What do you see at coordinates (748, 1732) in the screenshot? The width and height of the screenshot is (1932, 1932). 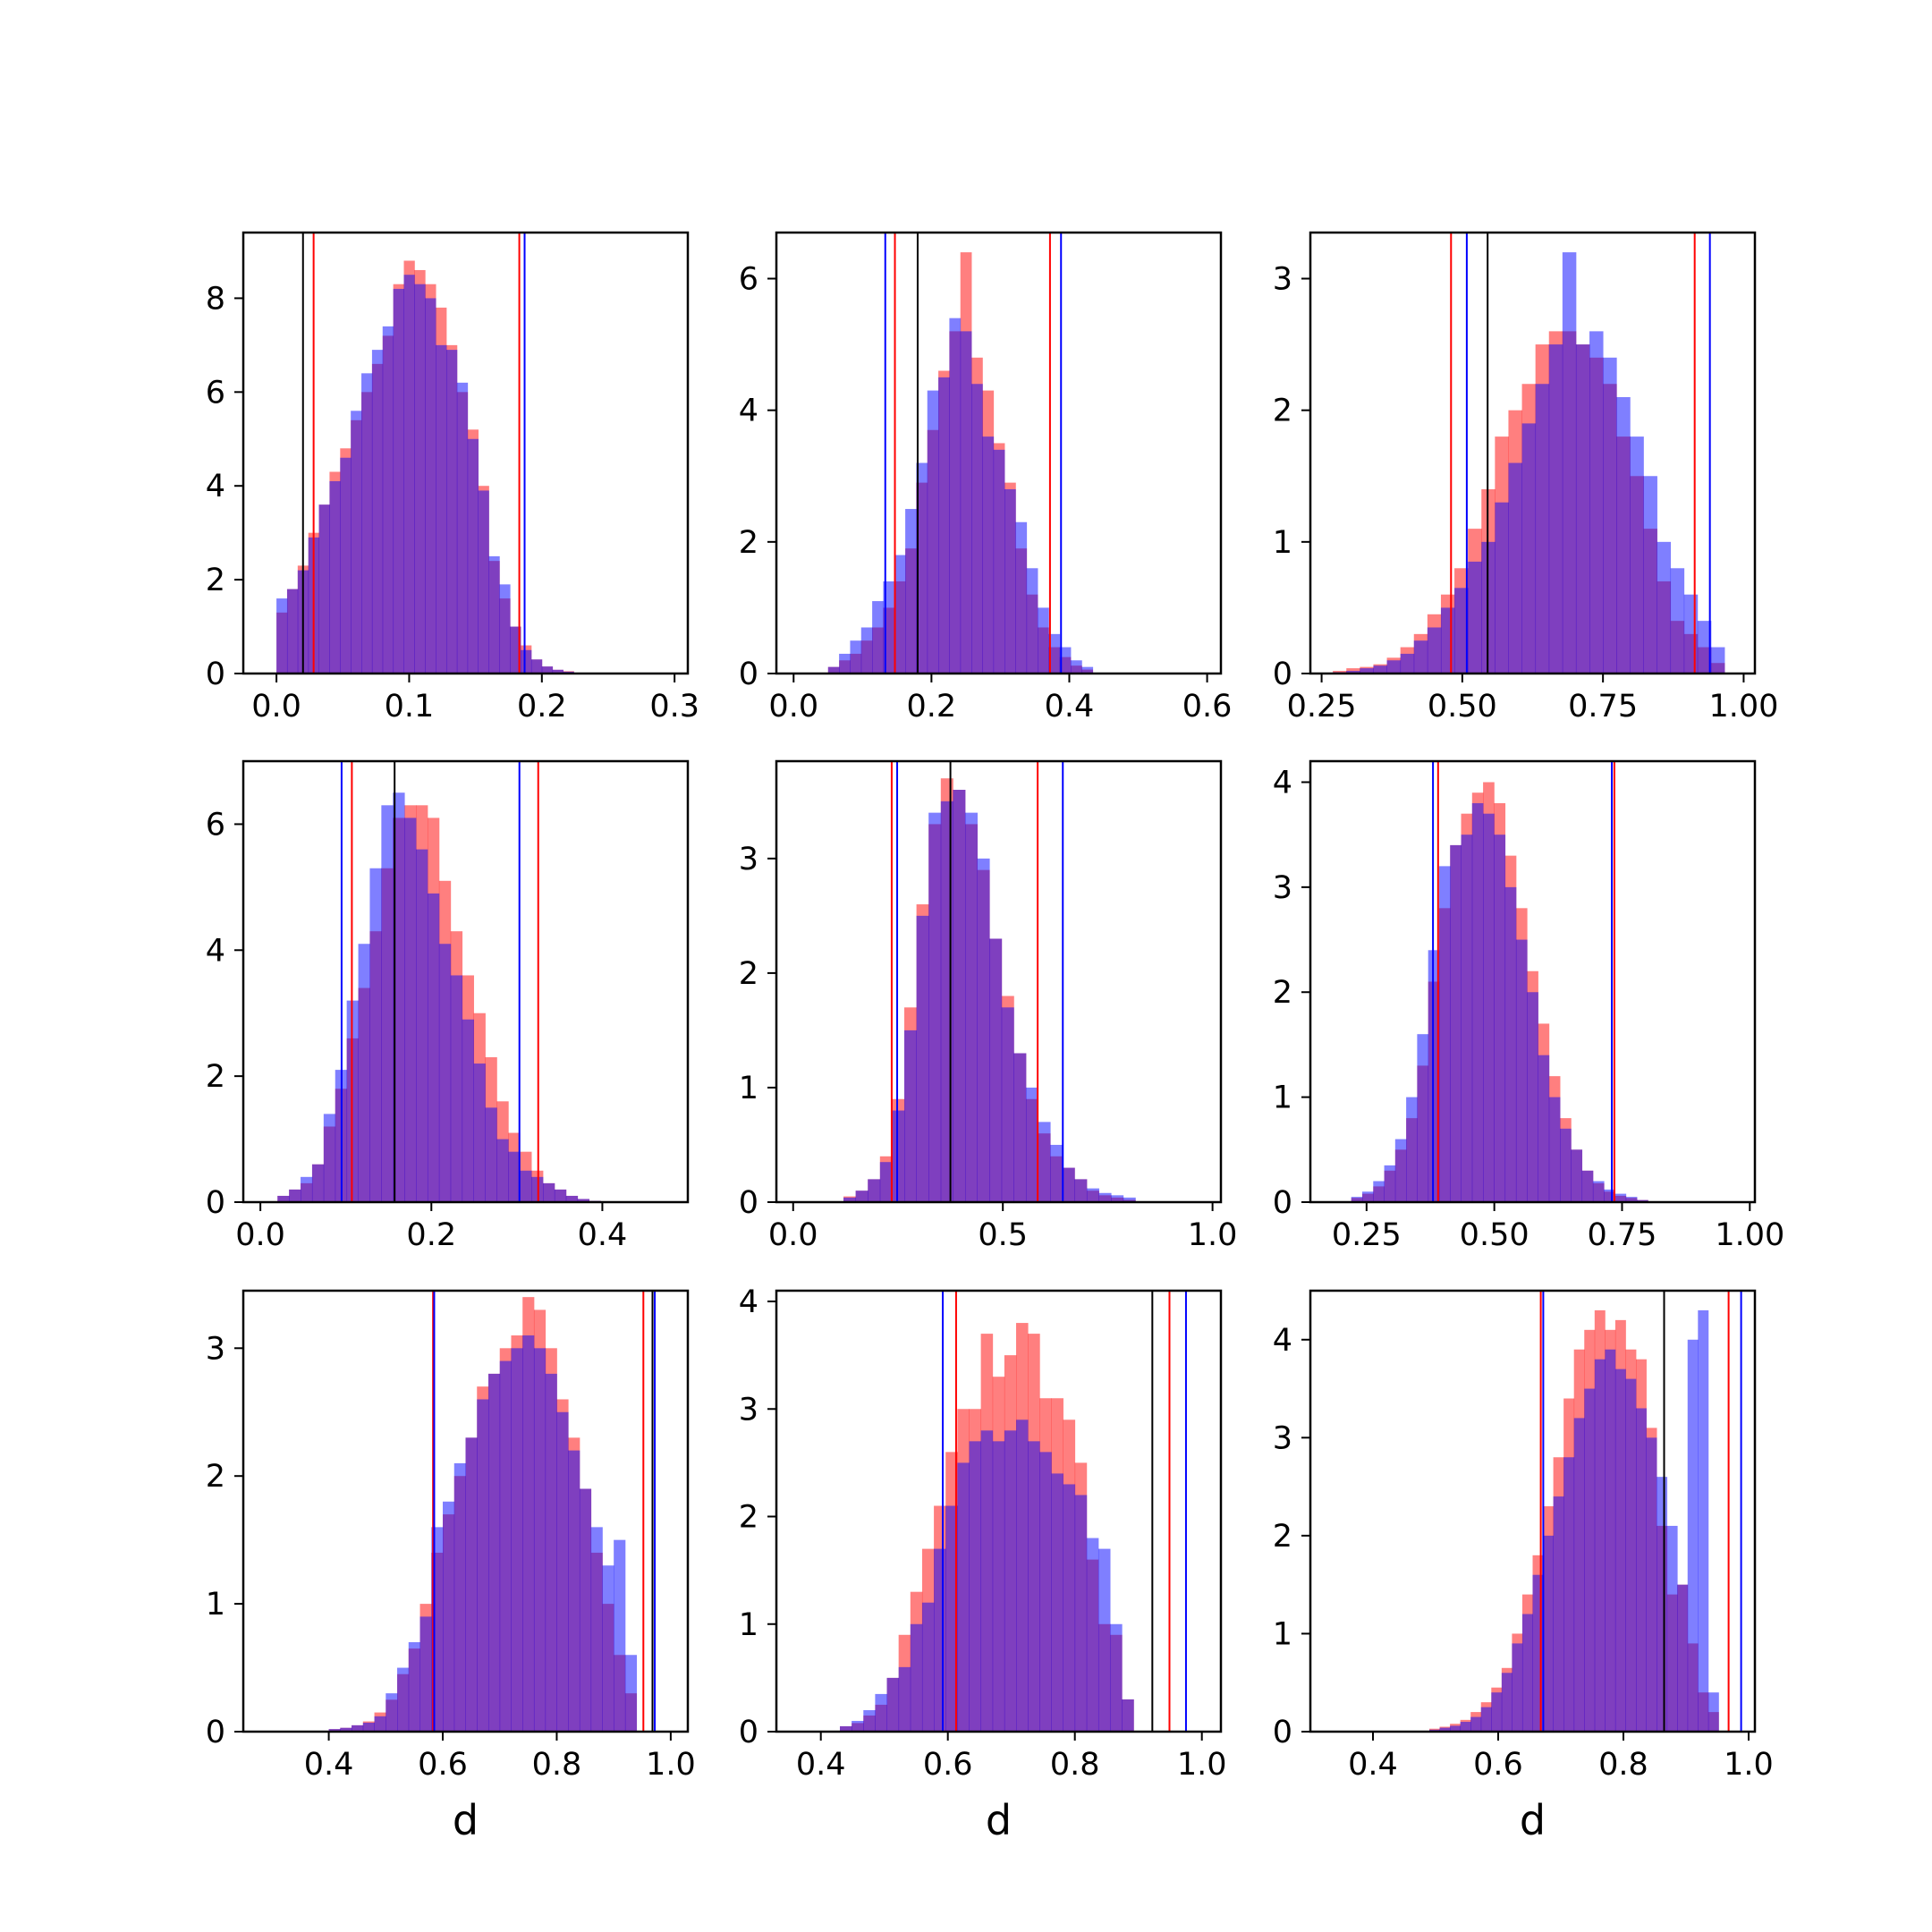 I see `y-tick-label: 0` at bounding box center [748, 1732].